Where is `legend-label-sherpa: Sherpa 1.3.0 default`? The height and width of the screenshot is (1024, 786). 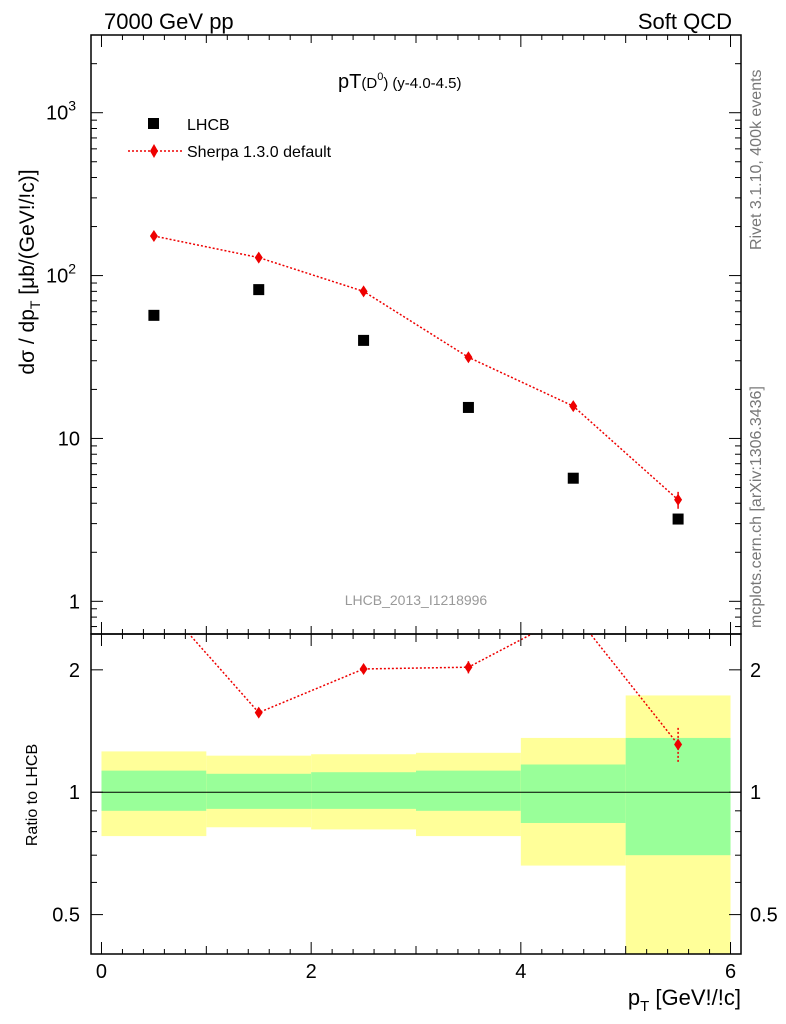 legend-label-sherpa: Sherpa 1.3.0 default is located at coordinates (259, 152).